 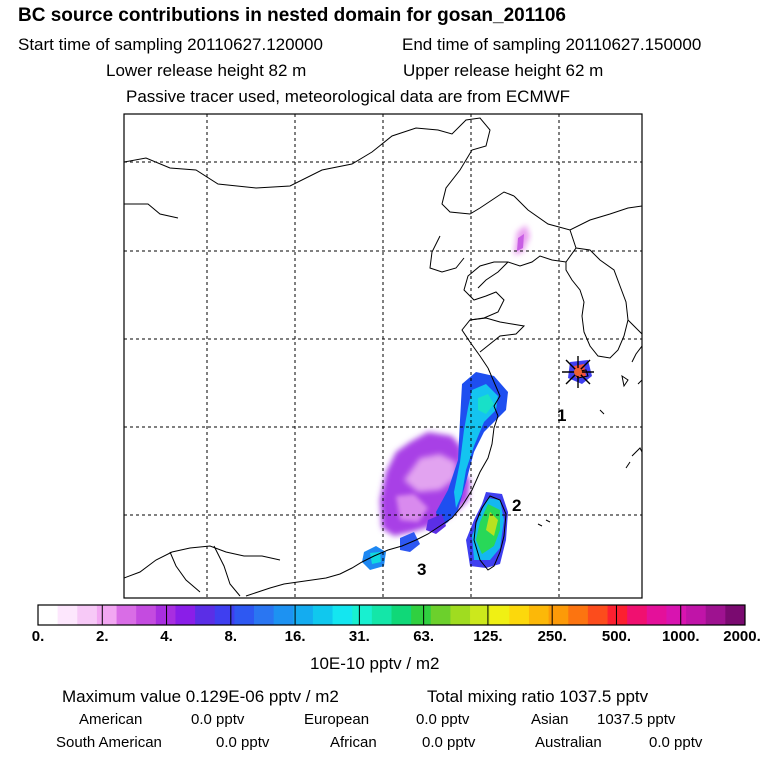 What do you see at coordinates (443, 719) in the screenshot?
I see `european-value: 0.0 pptv` at bounding box center [443, 719].